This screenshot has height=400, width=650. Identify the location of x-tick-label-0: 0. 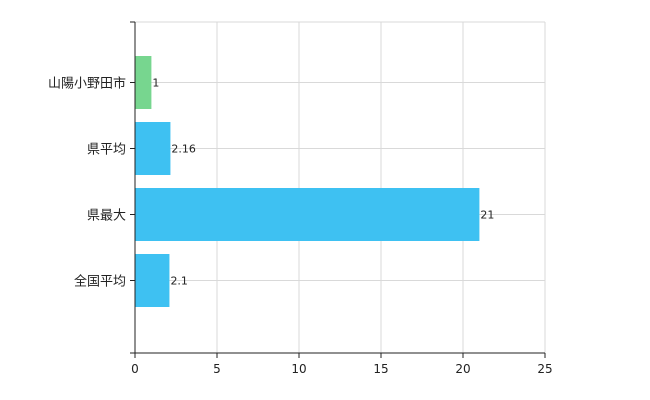
(135, 369).